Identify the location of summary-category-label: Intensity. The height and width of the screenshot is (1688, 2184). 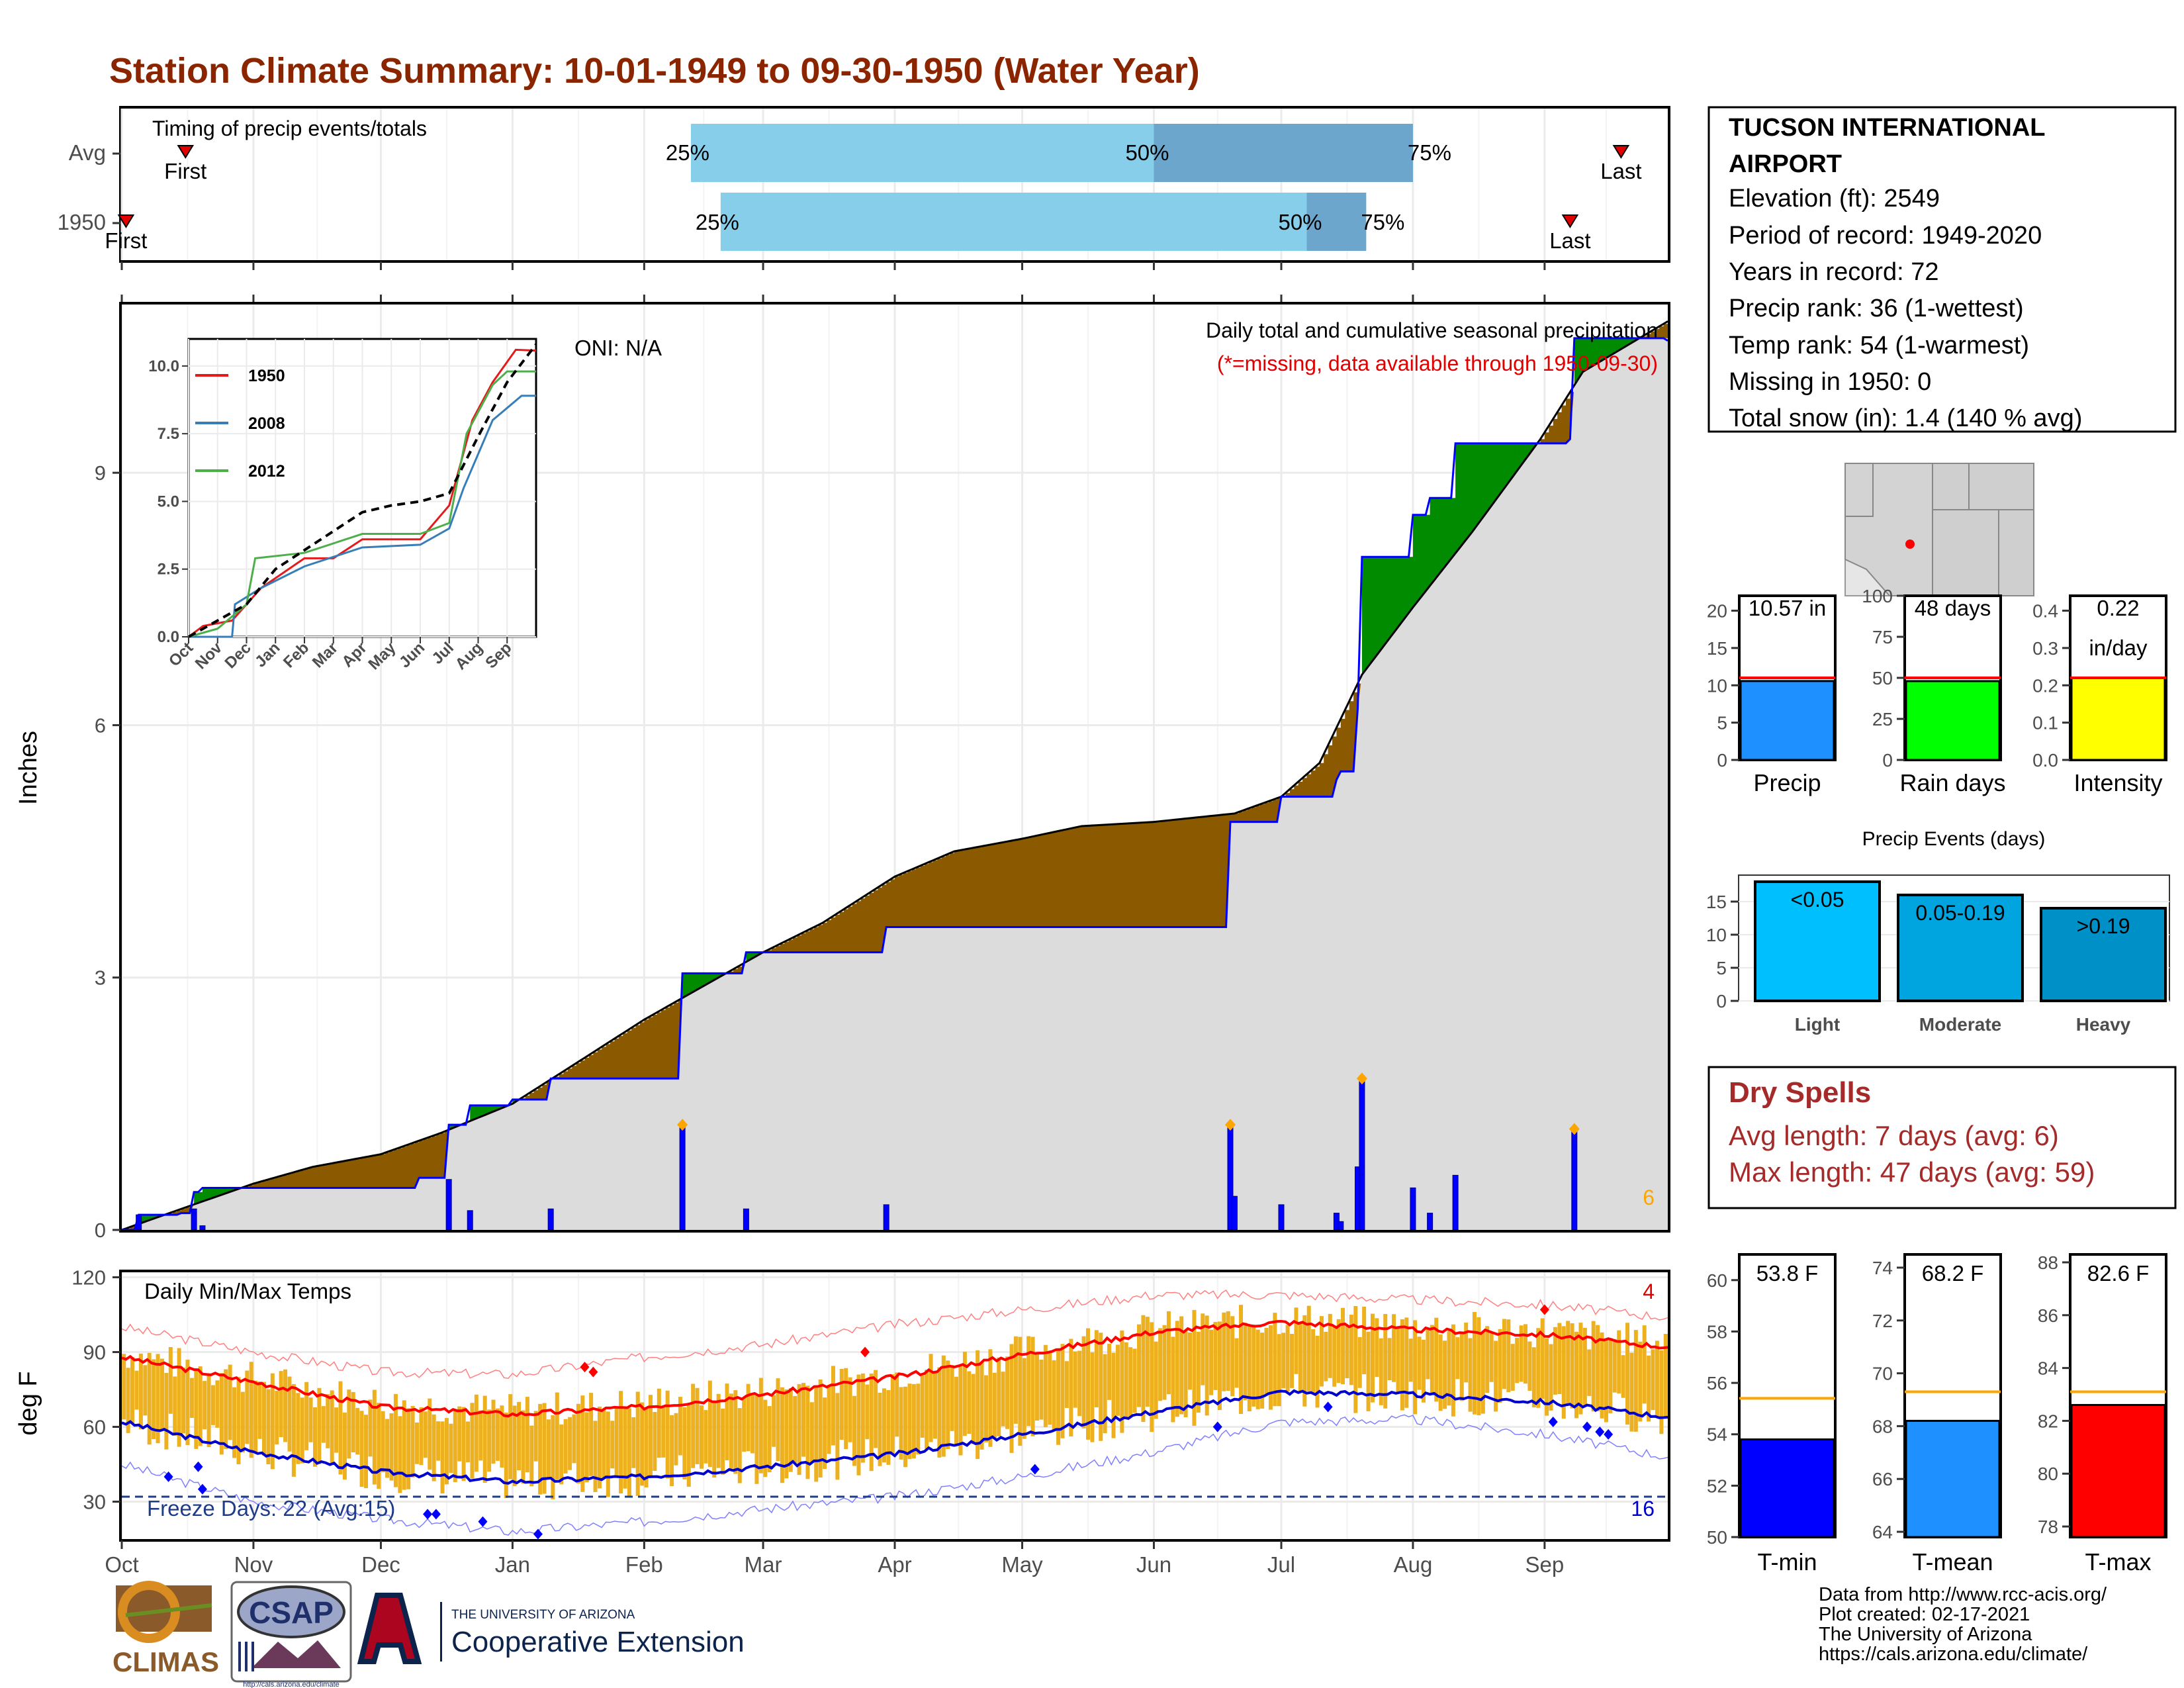
(2117, 782).